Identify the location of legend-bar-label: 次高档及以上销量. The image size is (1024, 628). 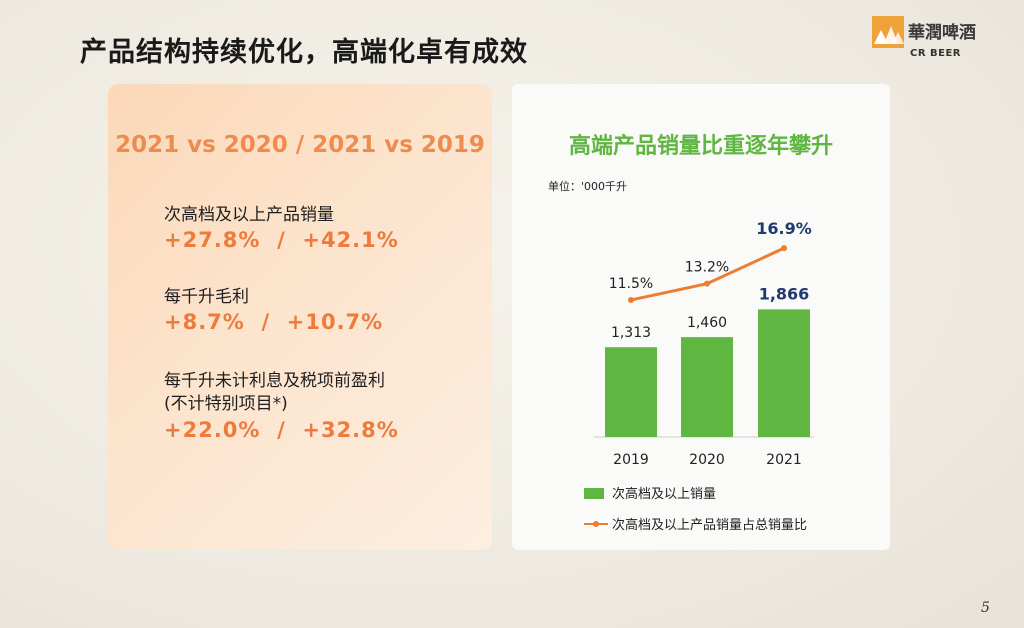
(664, 494).